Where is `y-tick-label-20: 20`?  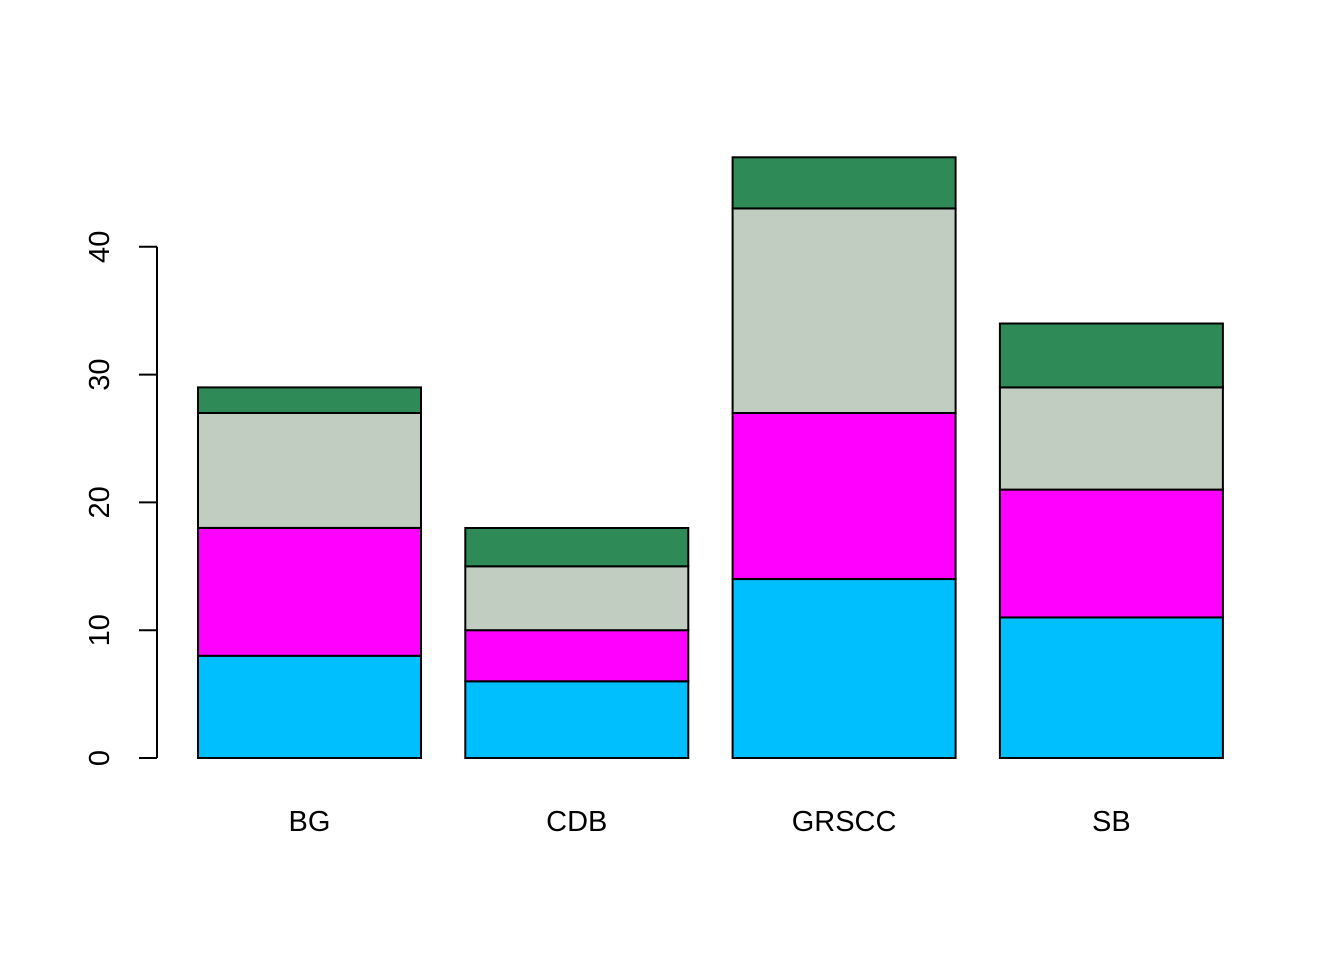
y-tick-label-20: 20 is located at coordinates (100, 502).